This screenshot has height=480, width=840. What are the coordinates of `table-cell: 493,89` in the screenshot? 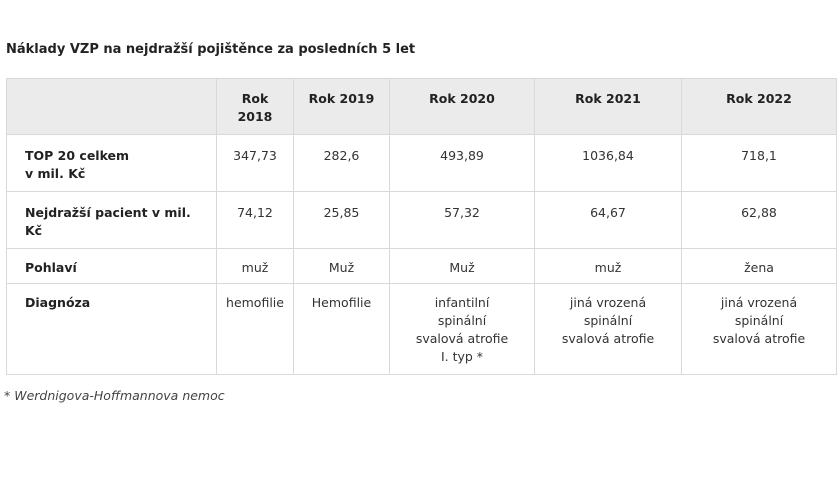 It's located at (462, 163).